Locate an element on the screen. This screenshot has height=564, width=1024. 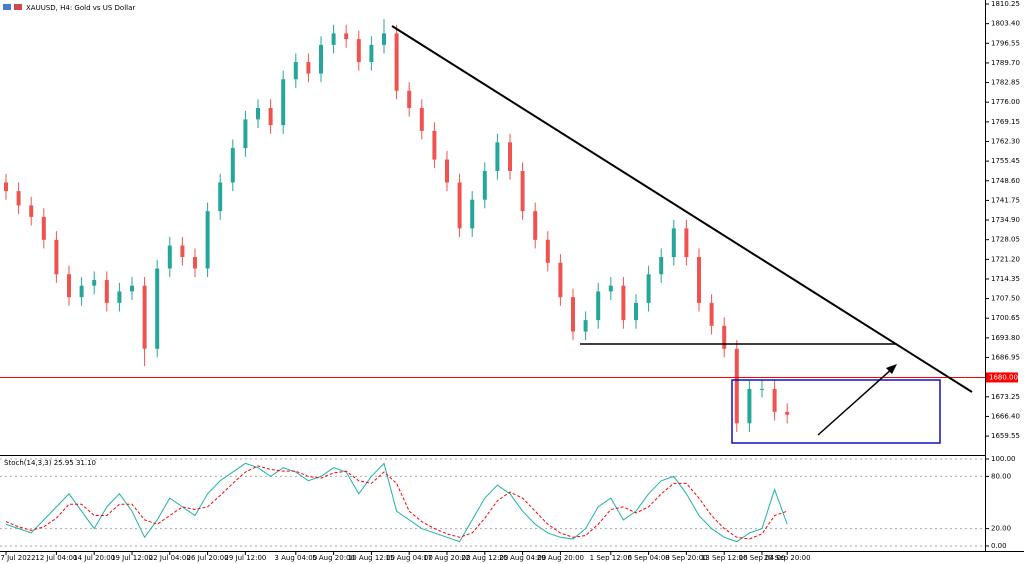
y-tick-label: 1666.40 is located at coordinates (1005, 416).